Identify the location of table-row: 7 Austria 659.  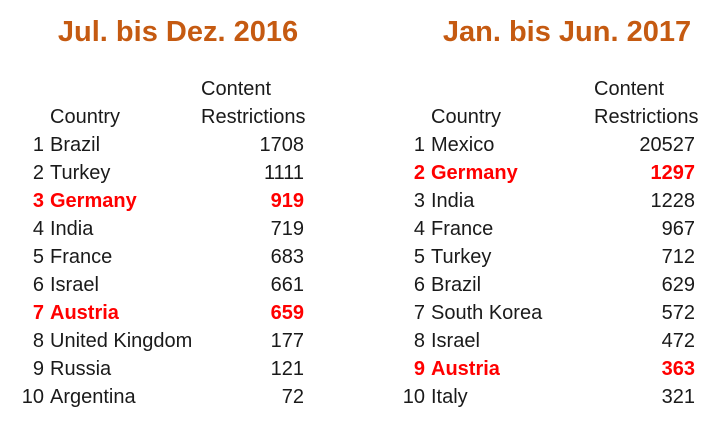
(161, 313).